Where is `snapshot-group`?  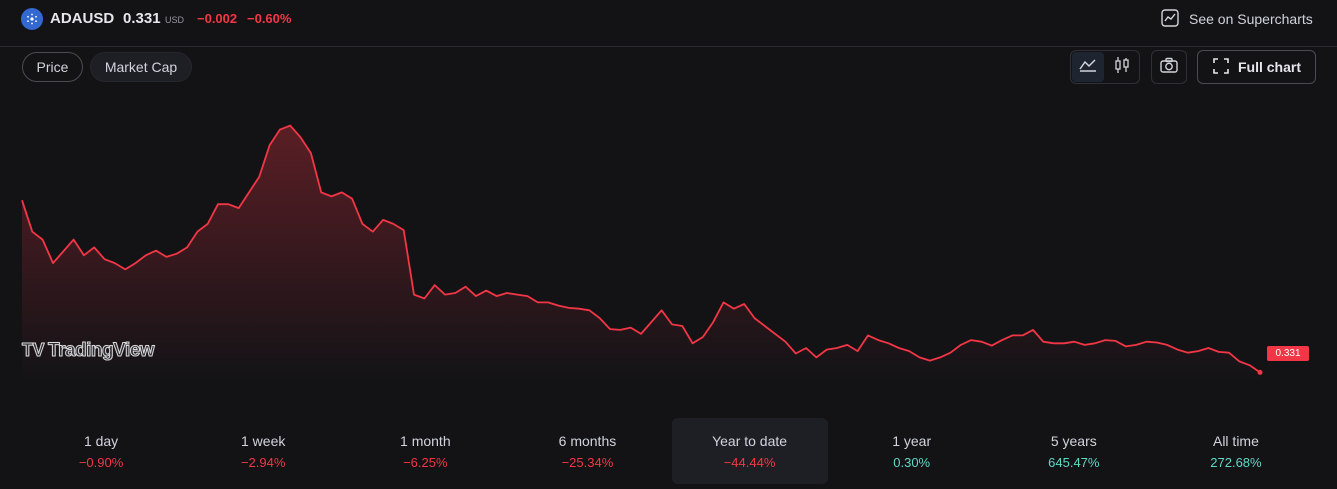
snapshot-group is located at coordinates (1169, 67).